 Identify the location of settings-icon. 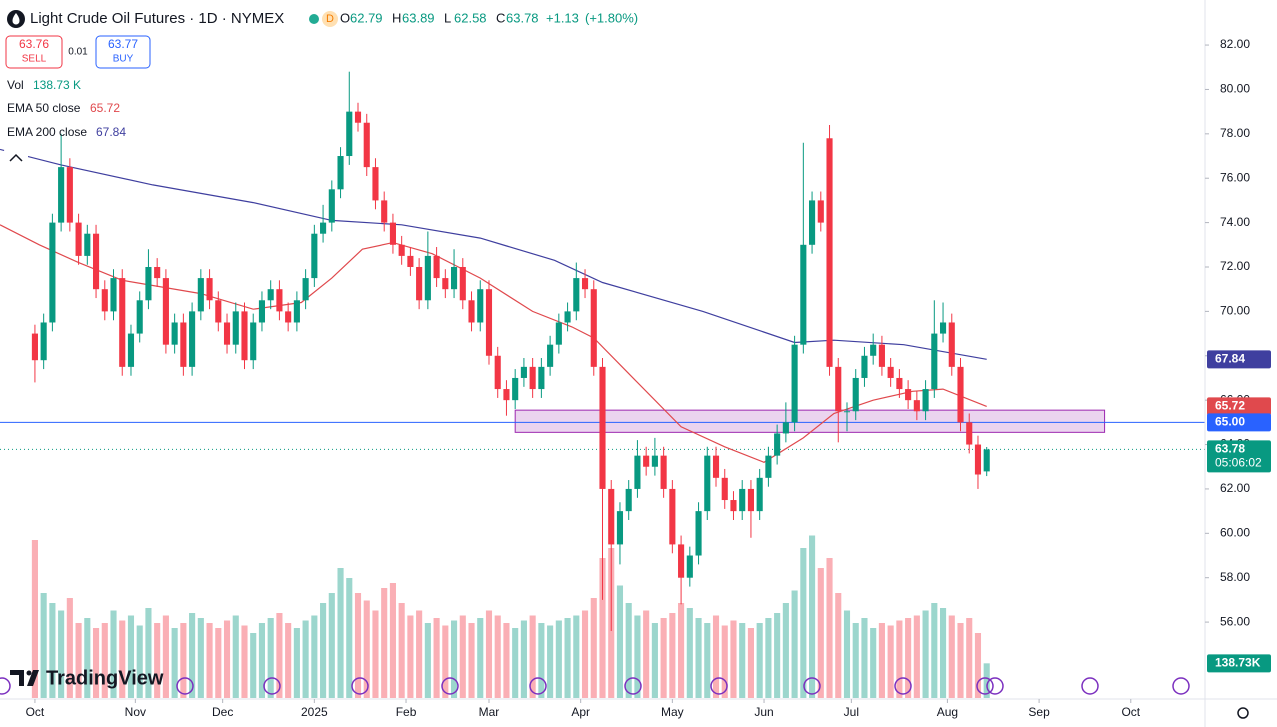
(1243, 713).